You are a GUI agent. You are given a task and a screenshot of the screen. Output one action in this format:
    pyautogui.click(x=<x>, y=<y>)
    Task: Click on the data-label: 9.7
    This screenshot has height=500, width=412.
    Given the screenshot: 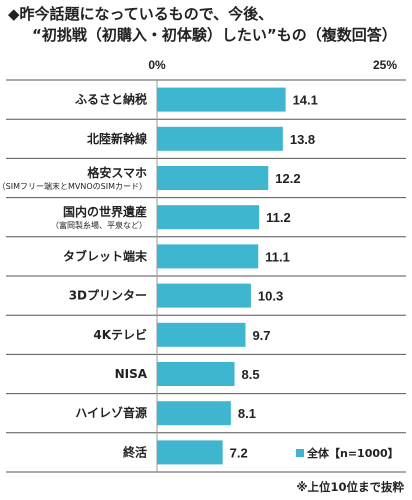 What is the action you would take?
    pyautogui.click(x=261, y=335)
    